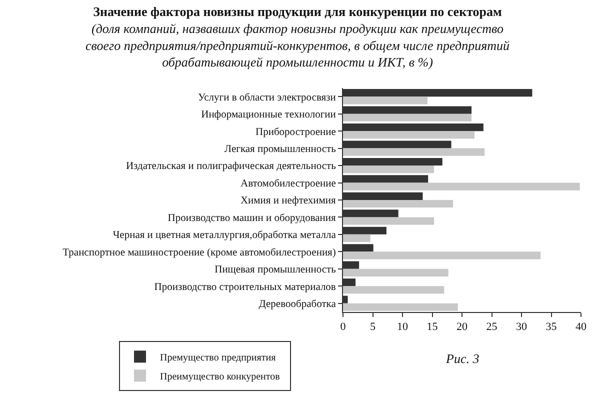 The height and width of the screenshot is (399, 595). I want to click on x-tick-label: 5, so click(373, 327).